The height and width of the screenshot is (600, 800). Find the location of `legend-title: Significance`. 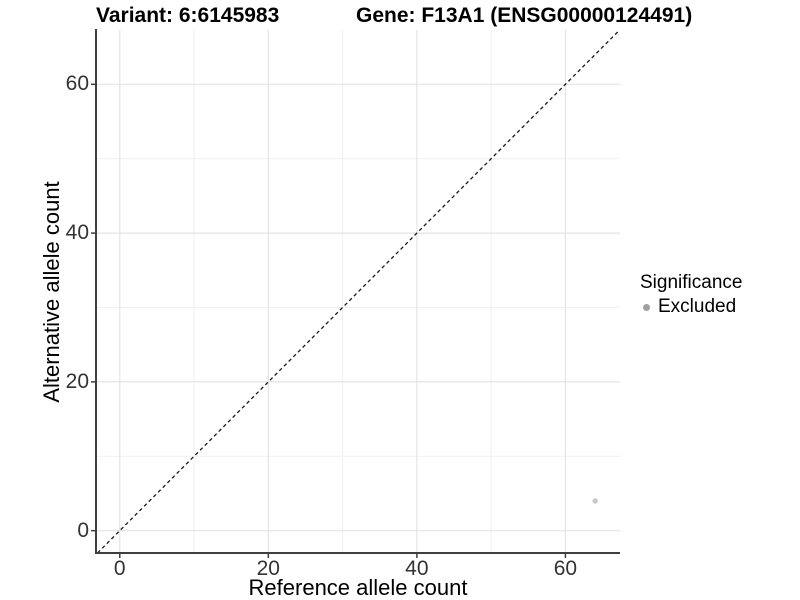

legend-title: Significance is located at coordinates (691, 282).